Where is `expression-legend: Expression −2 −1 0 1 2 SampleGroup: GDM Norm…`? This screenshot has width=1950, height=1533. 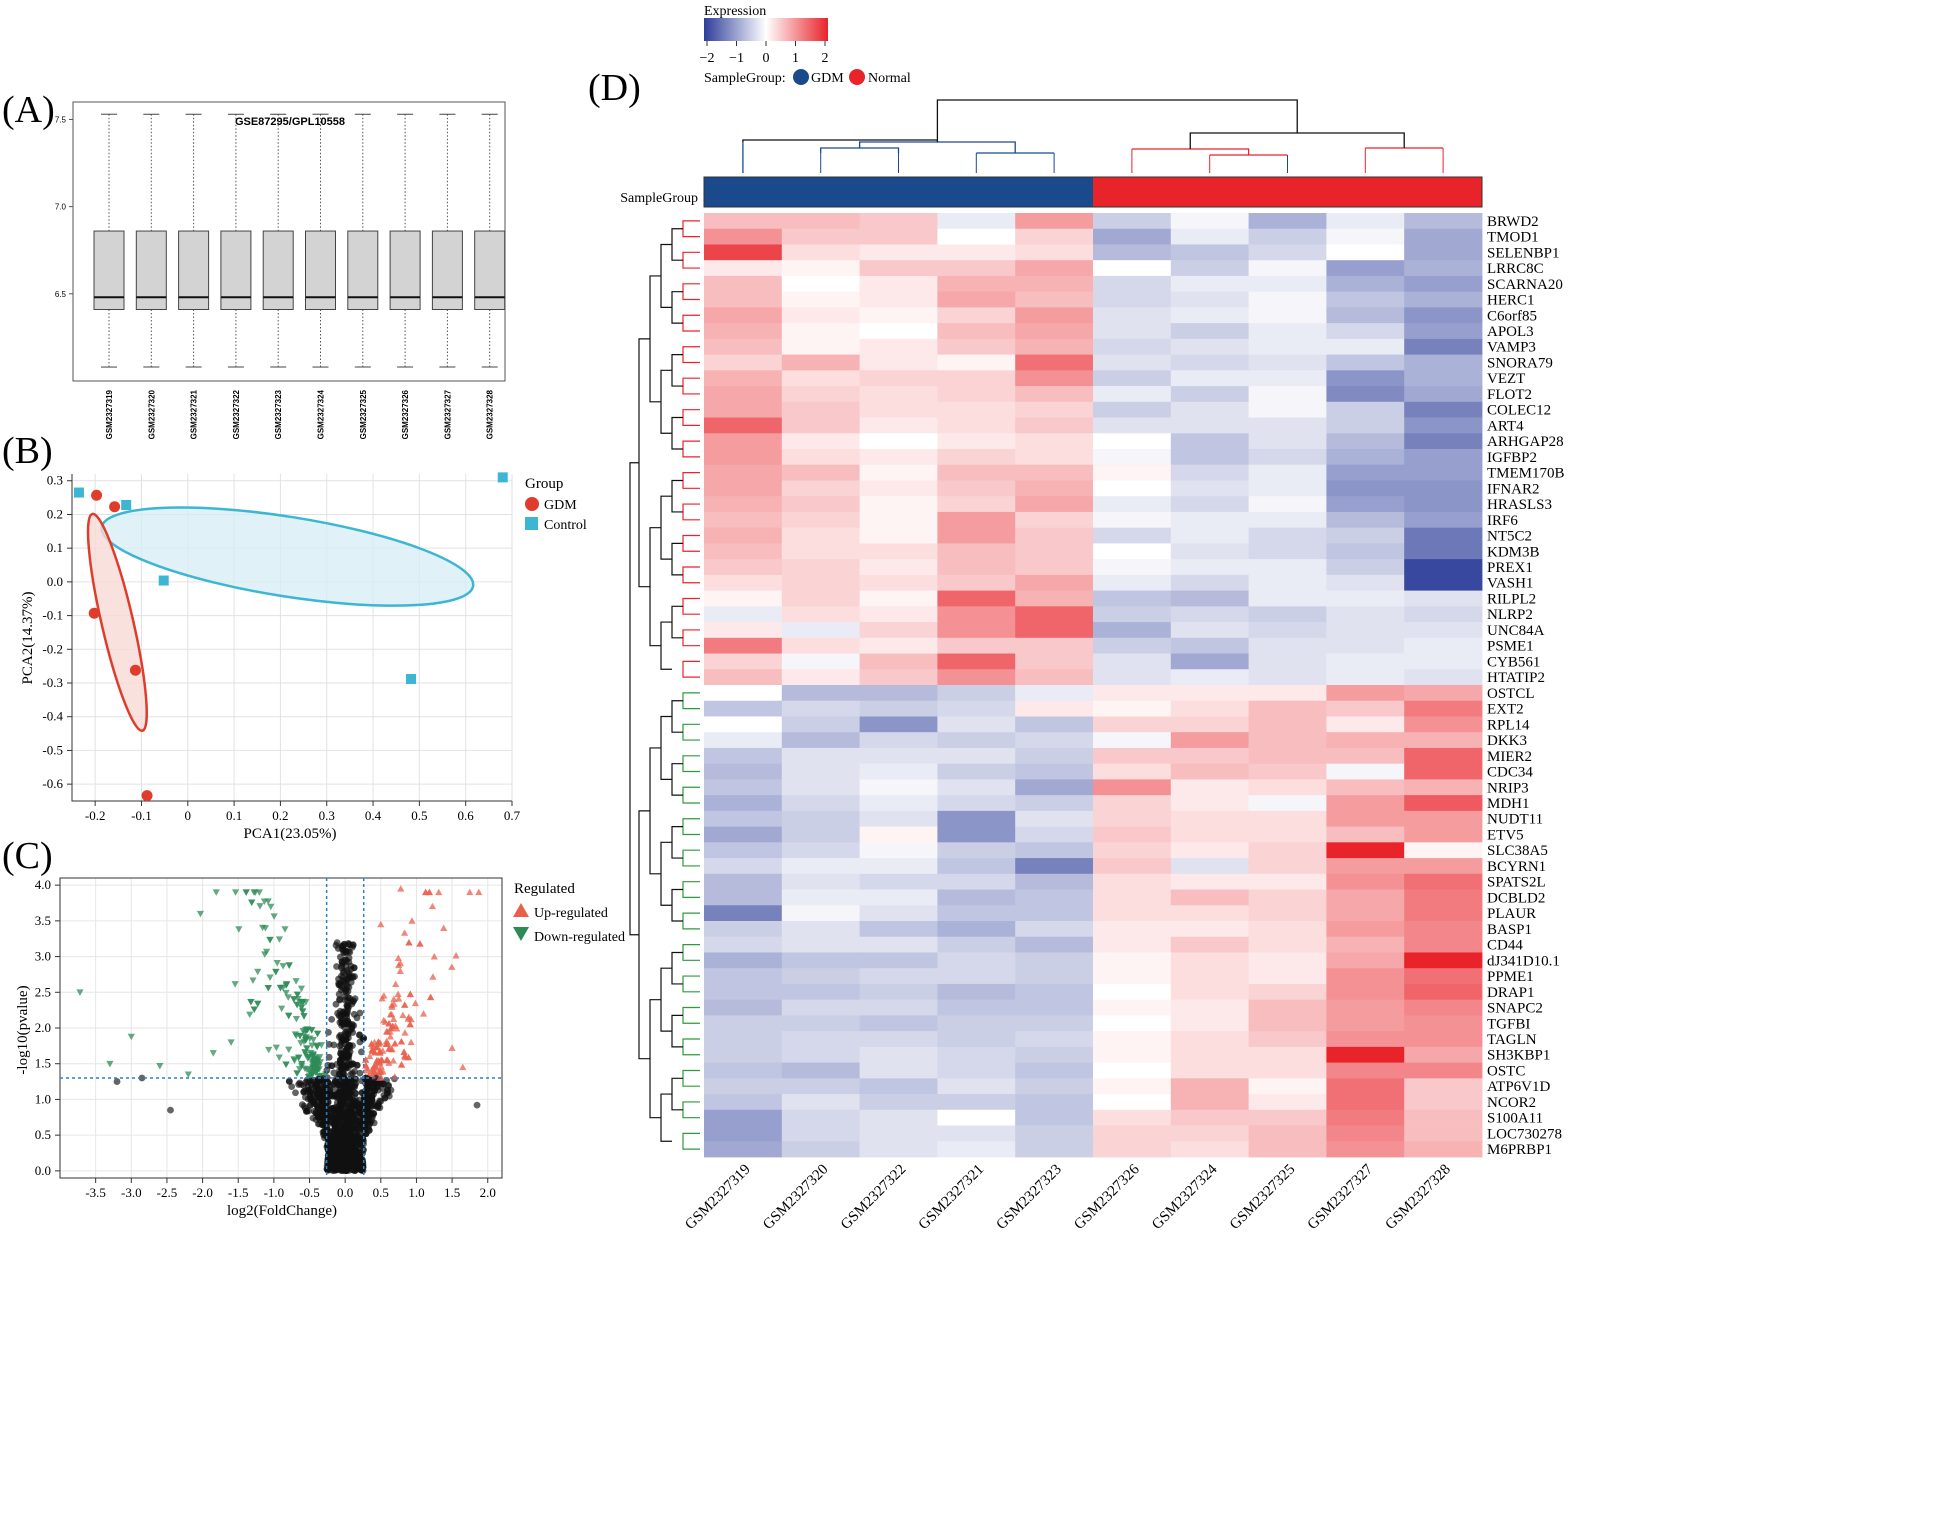
expression-legend: Expression −2 −1 0 1 2 SampleGroup: GDM Norm… is located at coordinates (805, 45).